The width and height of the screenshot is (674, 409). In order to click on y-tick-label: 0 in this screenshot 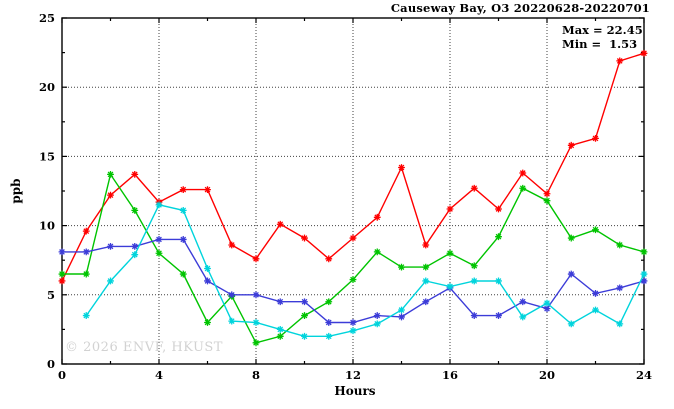, I will do `click(51, 364)`.